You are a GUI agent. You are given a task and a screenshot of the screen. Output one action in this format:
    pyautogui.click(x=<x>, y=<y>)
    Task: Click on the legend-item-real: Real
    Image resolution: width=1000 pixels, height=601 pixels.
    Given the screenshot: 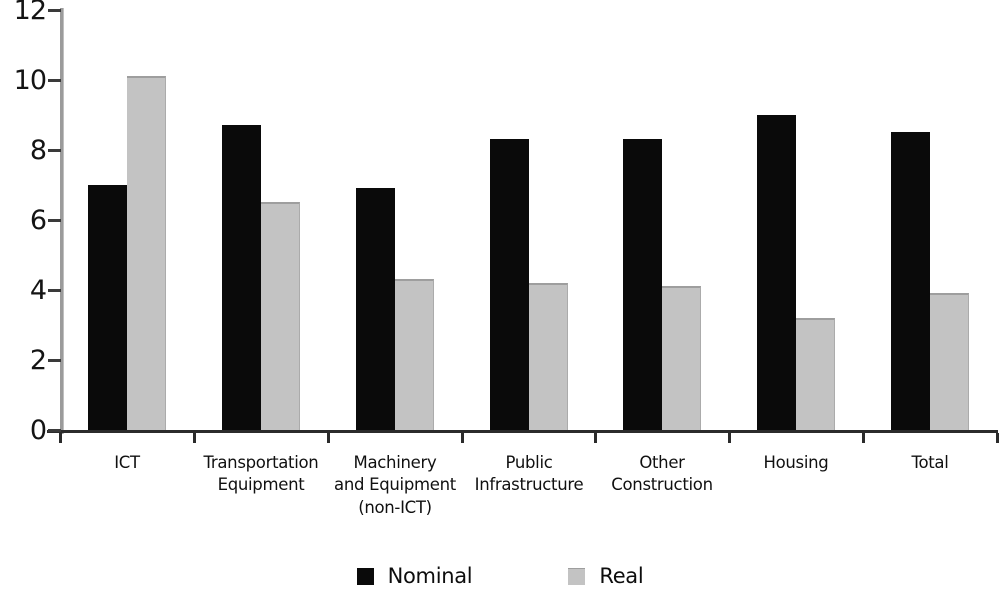 What is the action you would take?
    pyautogui.click(x=606, y=576)
    